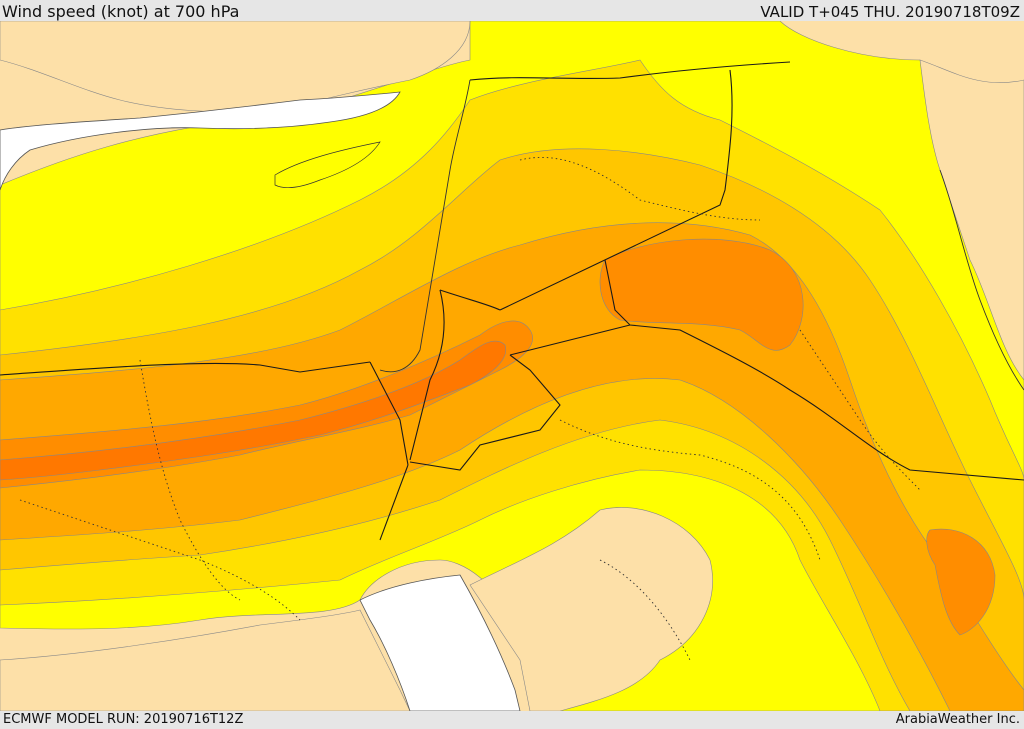 This screenshot has height=729, width=1024. I want to click on land-arabia, so click(591, 609).